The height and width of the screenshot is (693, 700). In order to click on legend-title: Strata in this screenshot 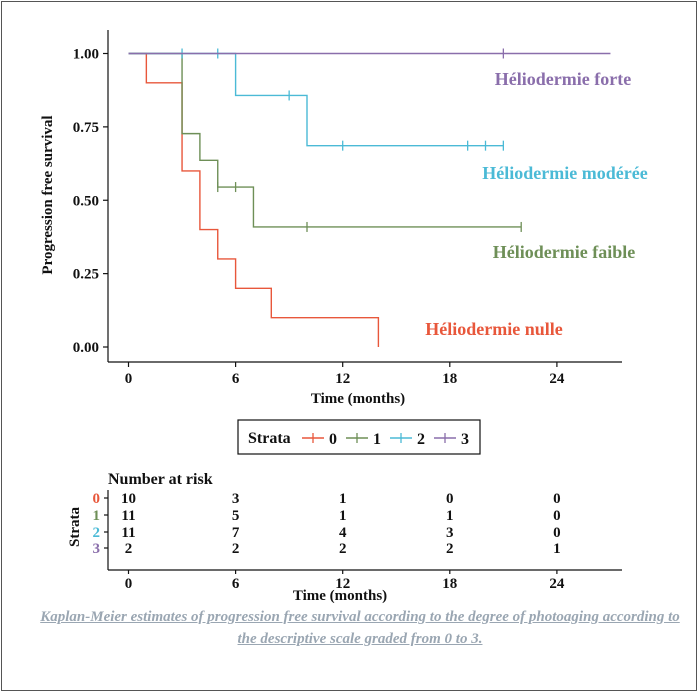, I will do `click(269, 438)`.